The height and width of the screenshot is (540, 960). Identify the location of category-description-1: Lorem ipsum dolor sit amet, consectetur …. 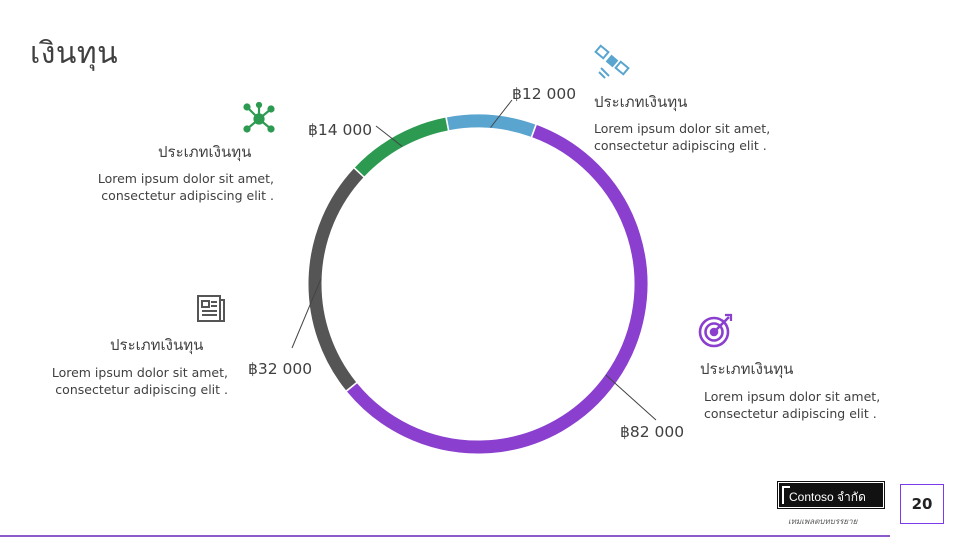
(792, 405).